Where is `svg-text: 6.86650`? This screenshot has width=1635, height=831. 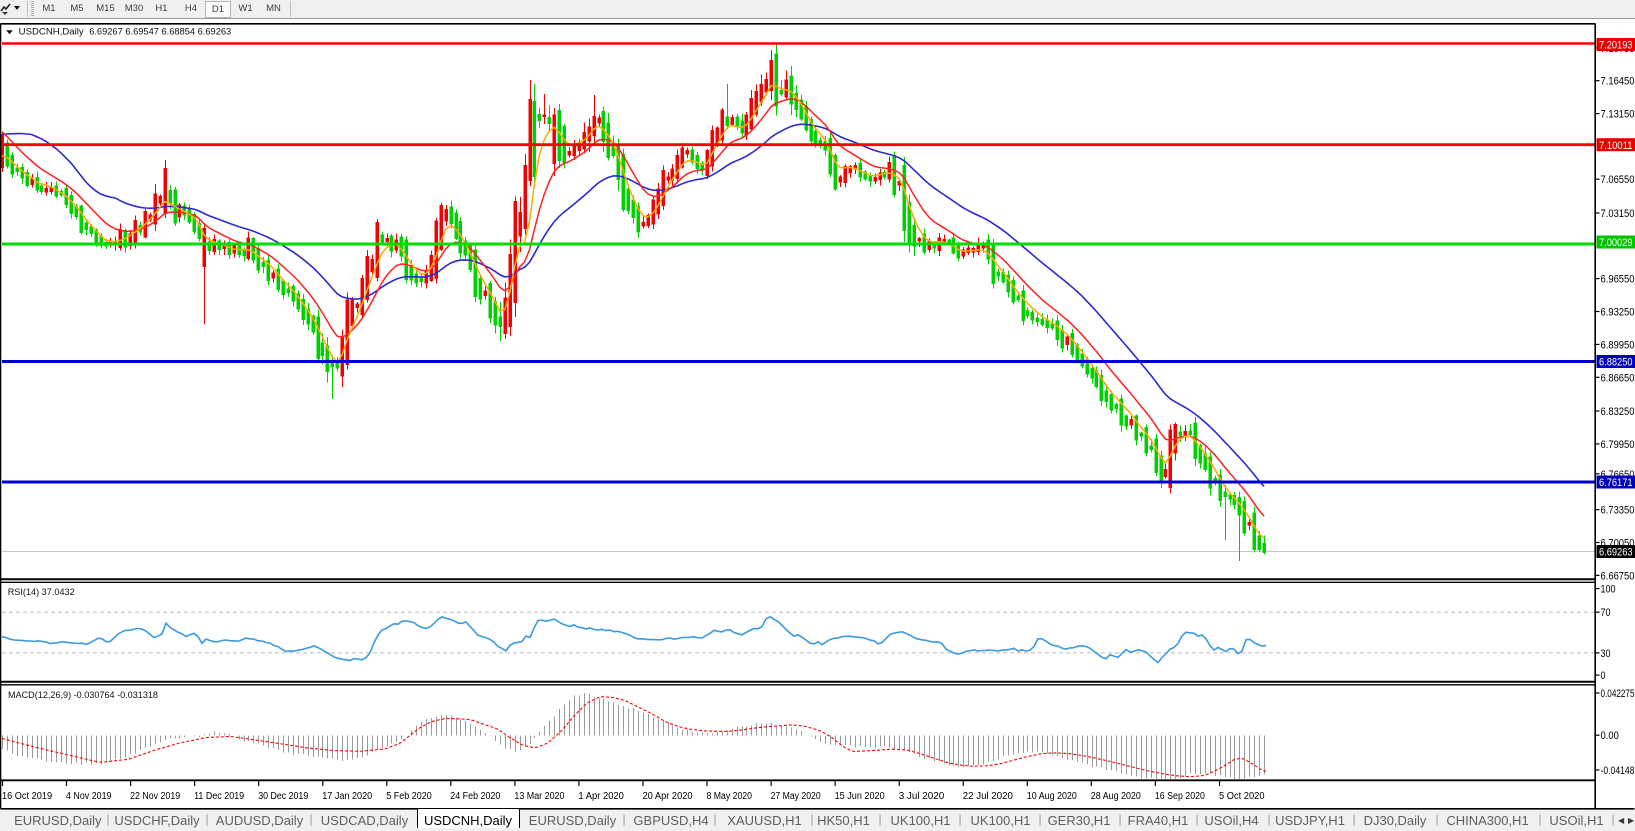
svg-text: 6.86650 is located at coordinates (1618, 378).